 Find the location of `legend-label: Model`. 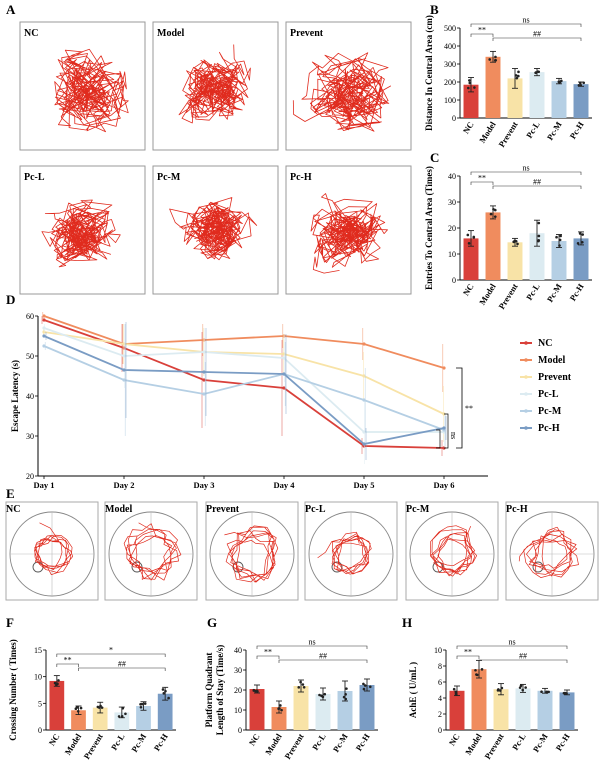

legend-label: Model is located at coordinates (551, 360).